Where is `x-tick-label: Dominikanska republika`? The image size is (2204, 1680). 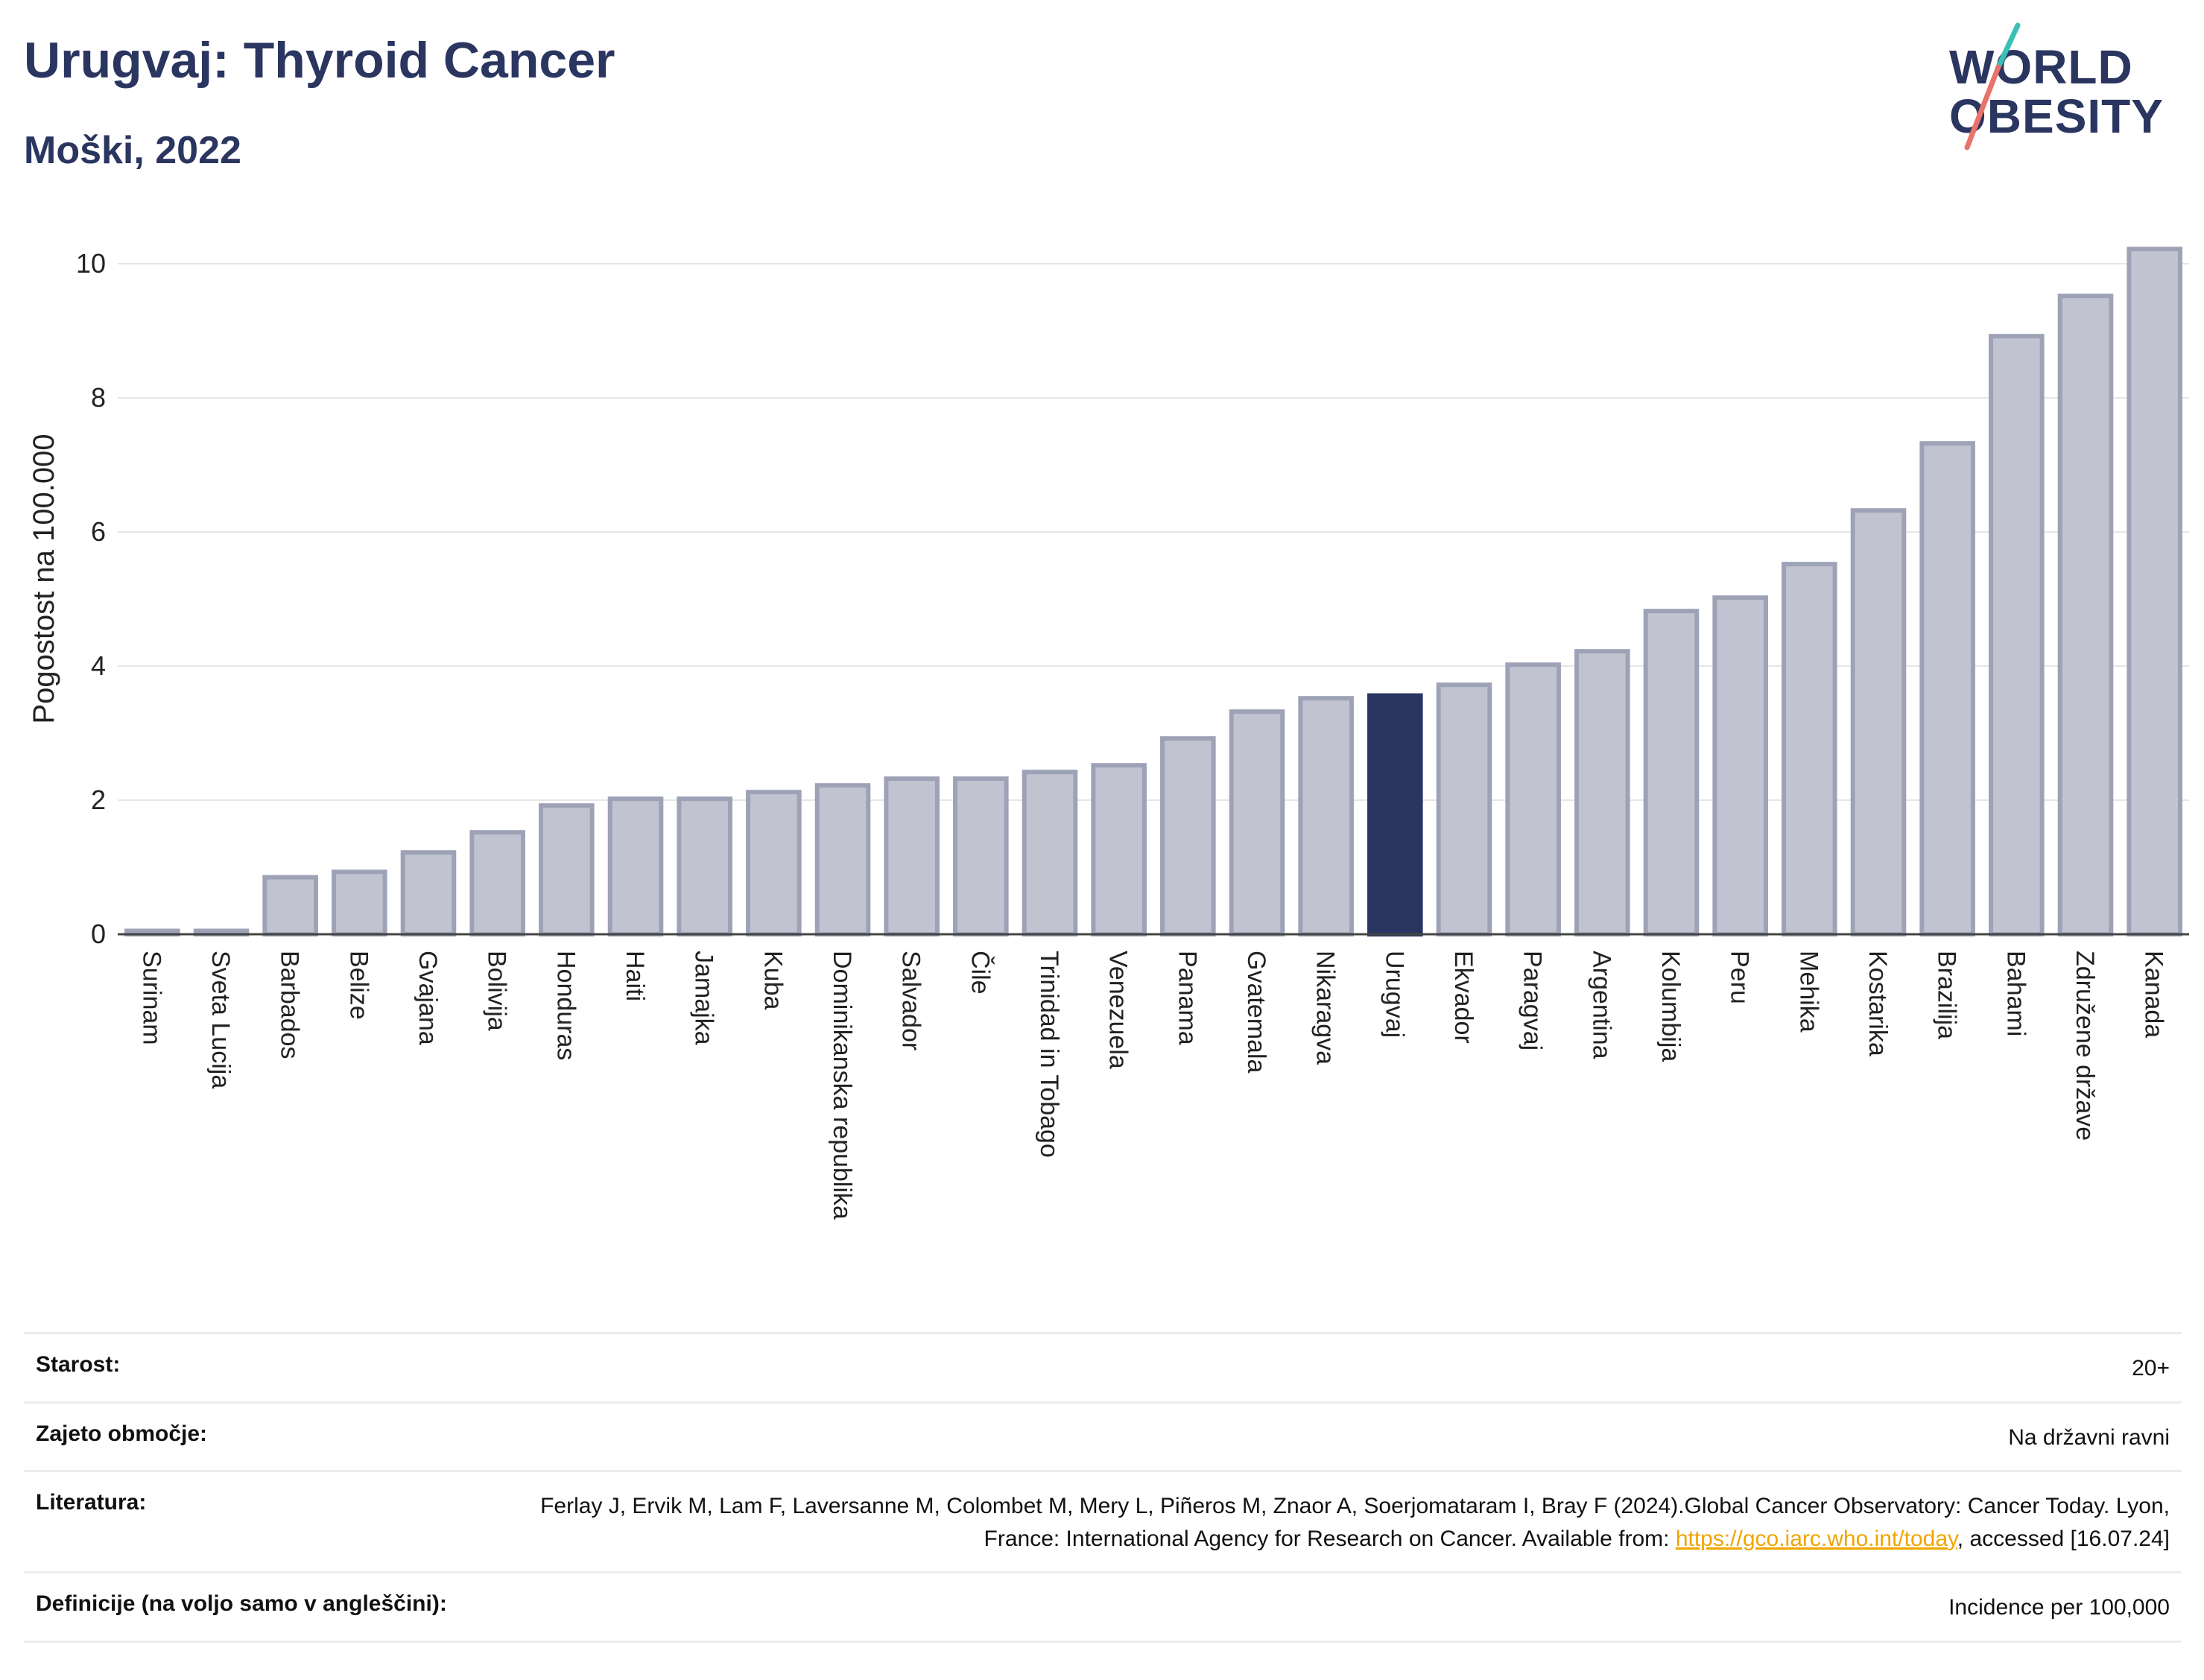 x-tick-label: Dominikanska republika is located at coordinates (842, 1085).